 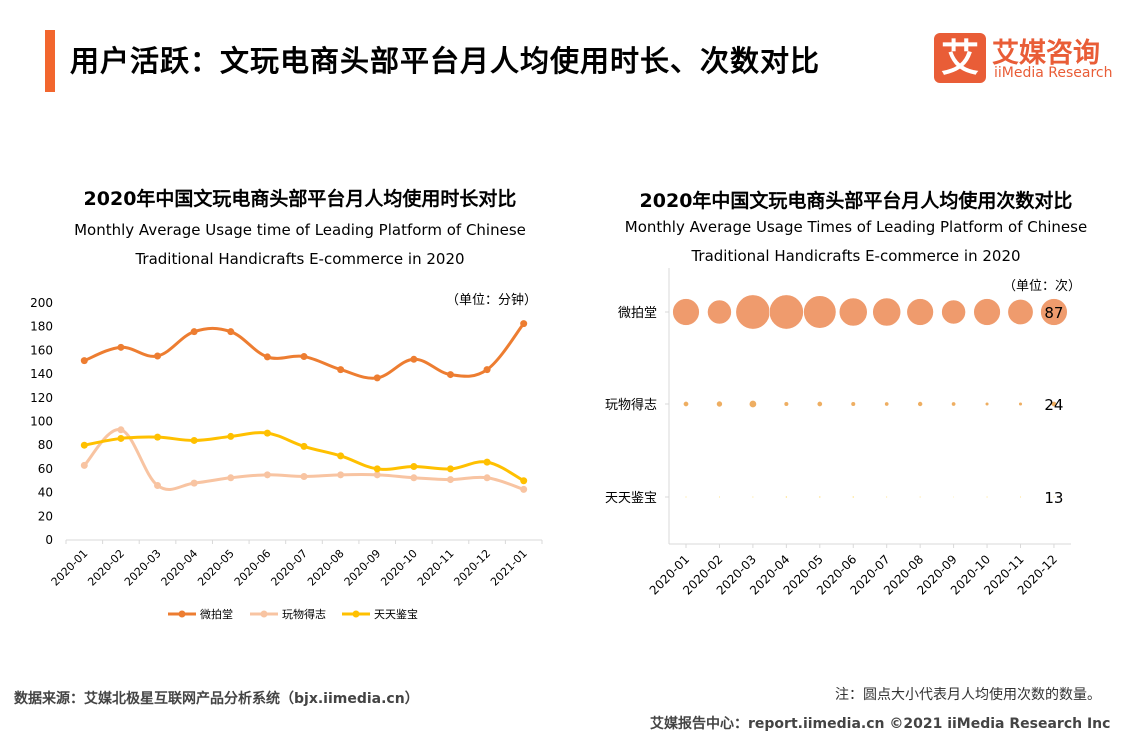 I want to click on x-tick-label: 2021-01, so click(x=509, y=568).